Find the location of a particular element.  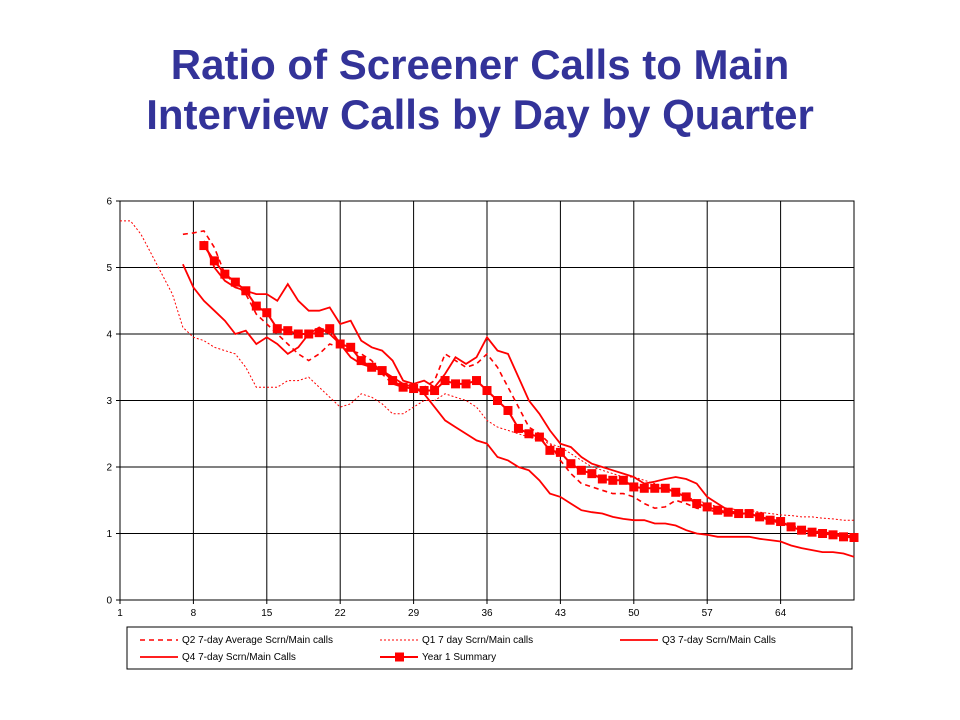

legend-label: Q1 7 day Scrn/Main calls is located at coordinates (477, 640).